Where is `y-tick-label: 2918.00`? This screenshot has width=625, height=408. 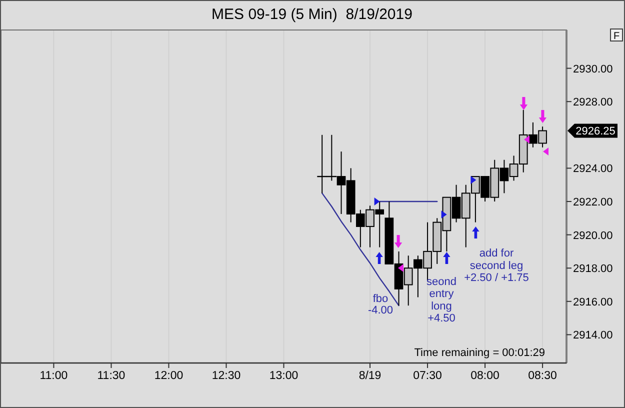 y-tick-label: 2918.00 is located at coordinates (593, 269).